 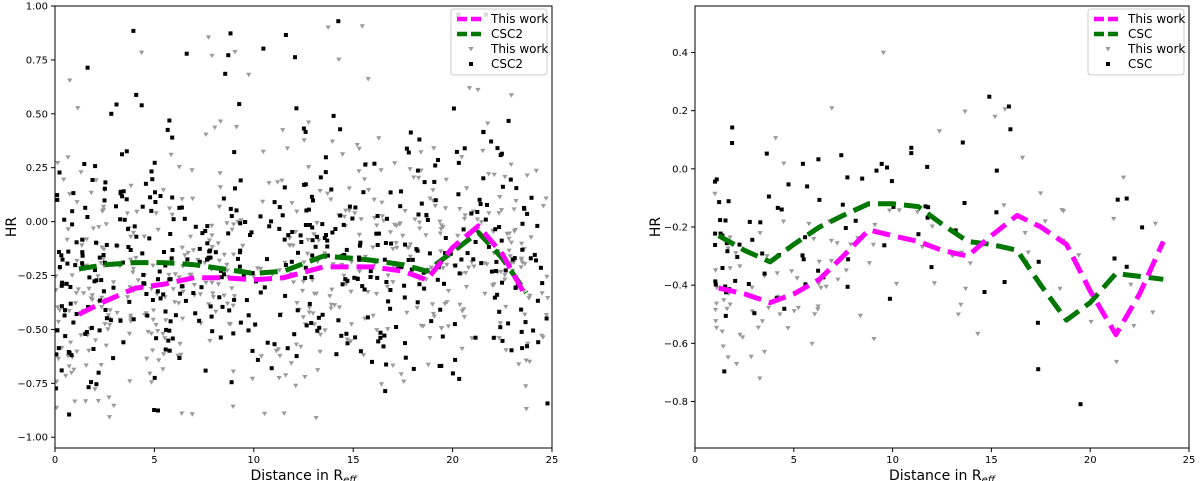 I want to click on x-axis-label: Distance in Reff, so click(x=943, y=474).